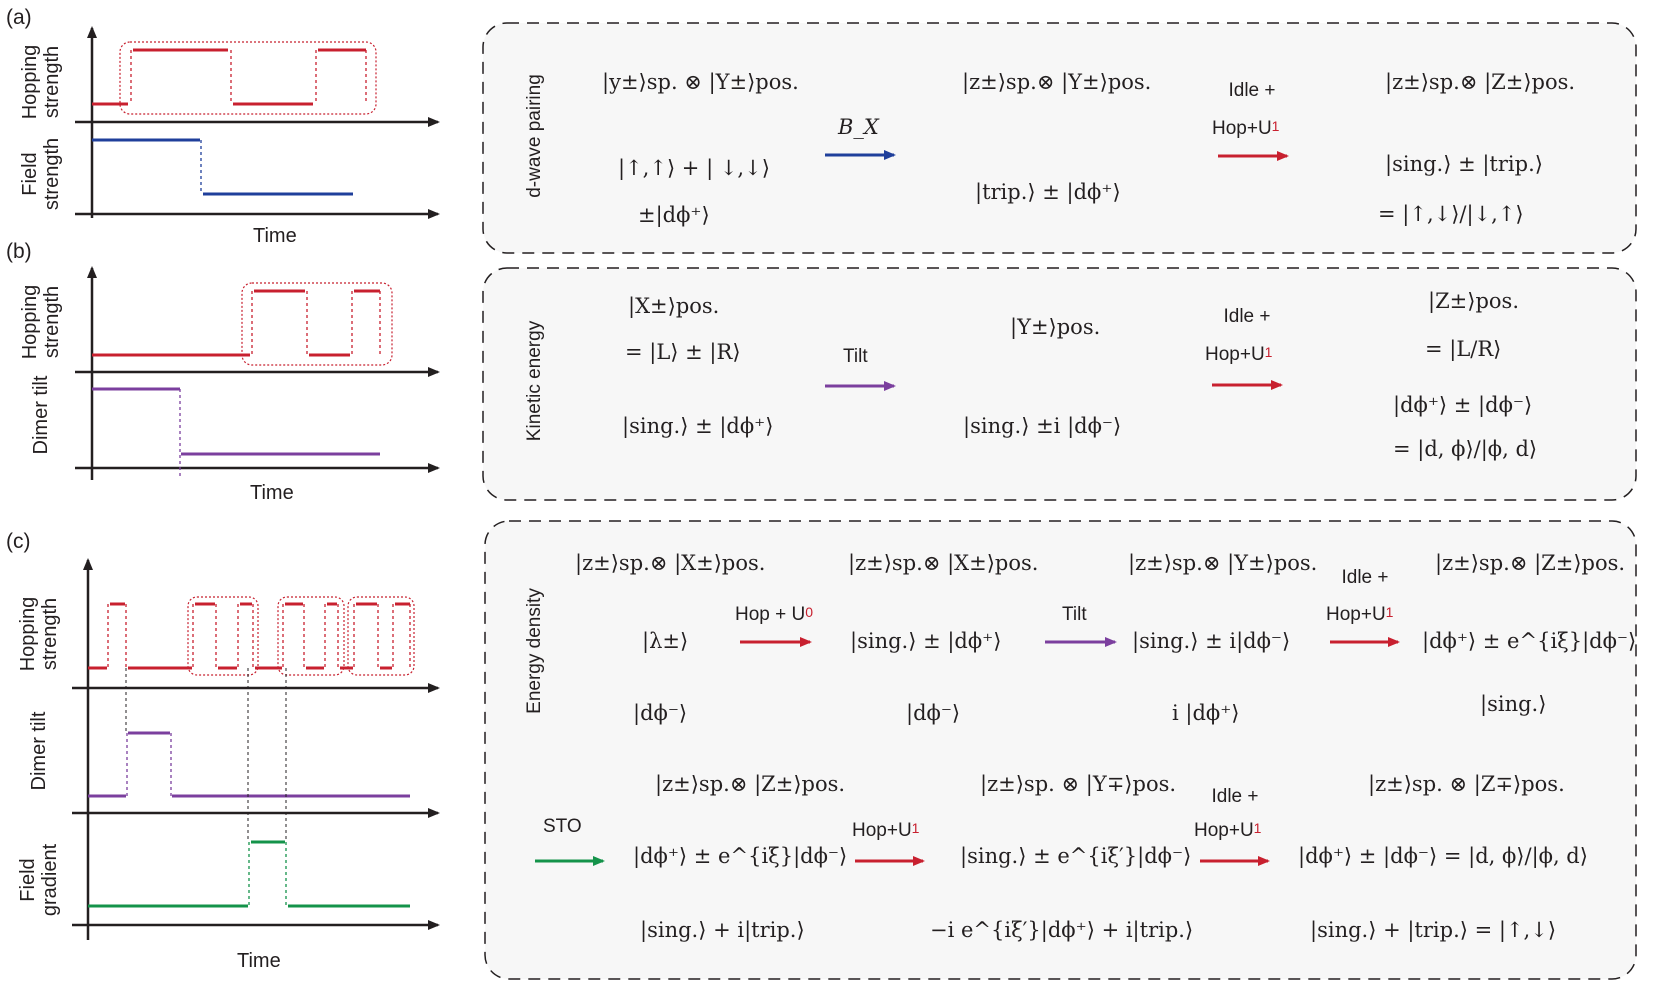 The height and width of the screenshot is (992, 1661). What do you see at coordinates (1473, 301) in the screenshot?
I see `b-s3-line1: |Z±⟩pos.` at bounding box center [1473, 301].